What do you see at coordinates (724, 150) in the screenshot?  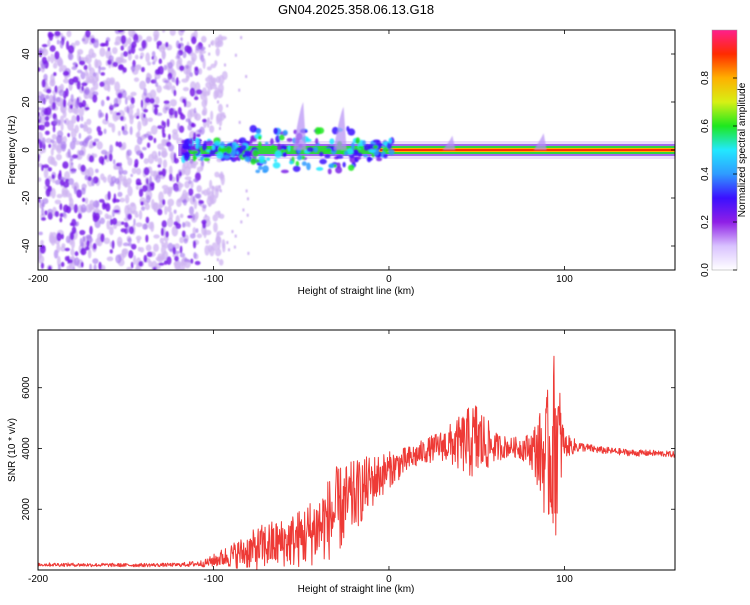 I see `colorbar-gradient` at bounding box center [724, 150].